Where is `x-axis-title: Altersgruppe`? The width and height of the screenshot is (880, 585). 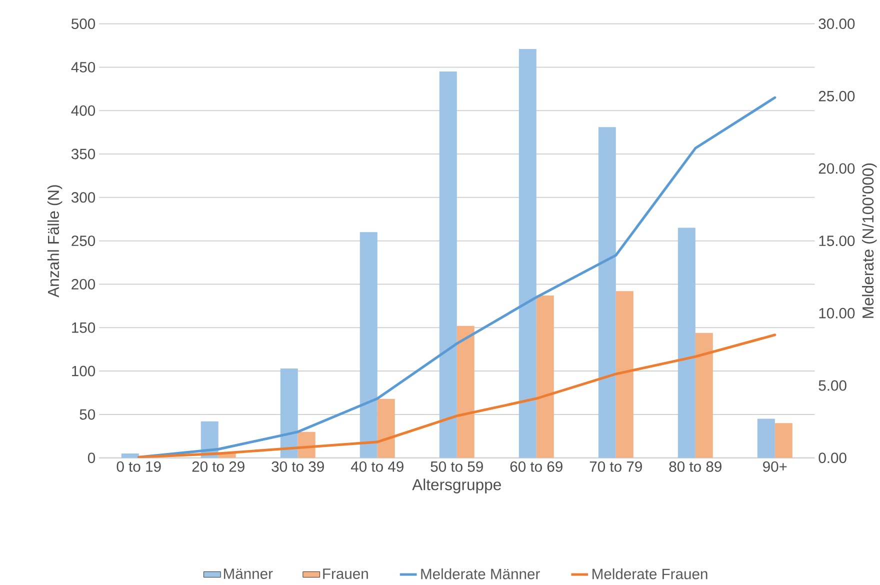 x-axis-title: Altersgruppe is located at coordinates (456, 486).